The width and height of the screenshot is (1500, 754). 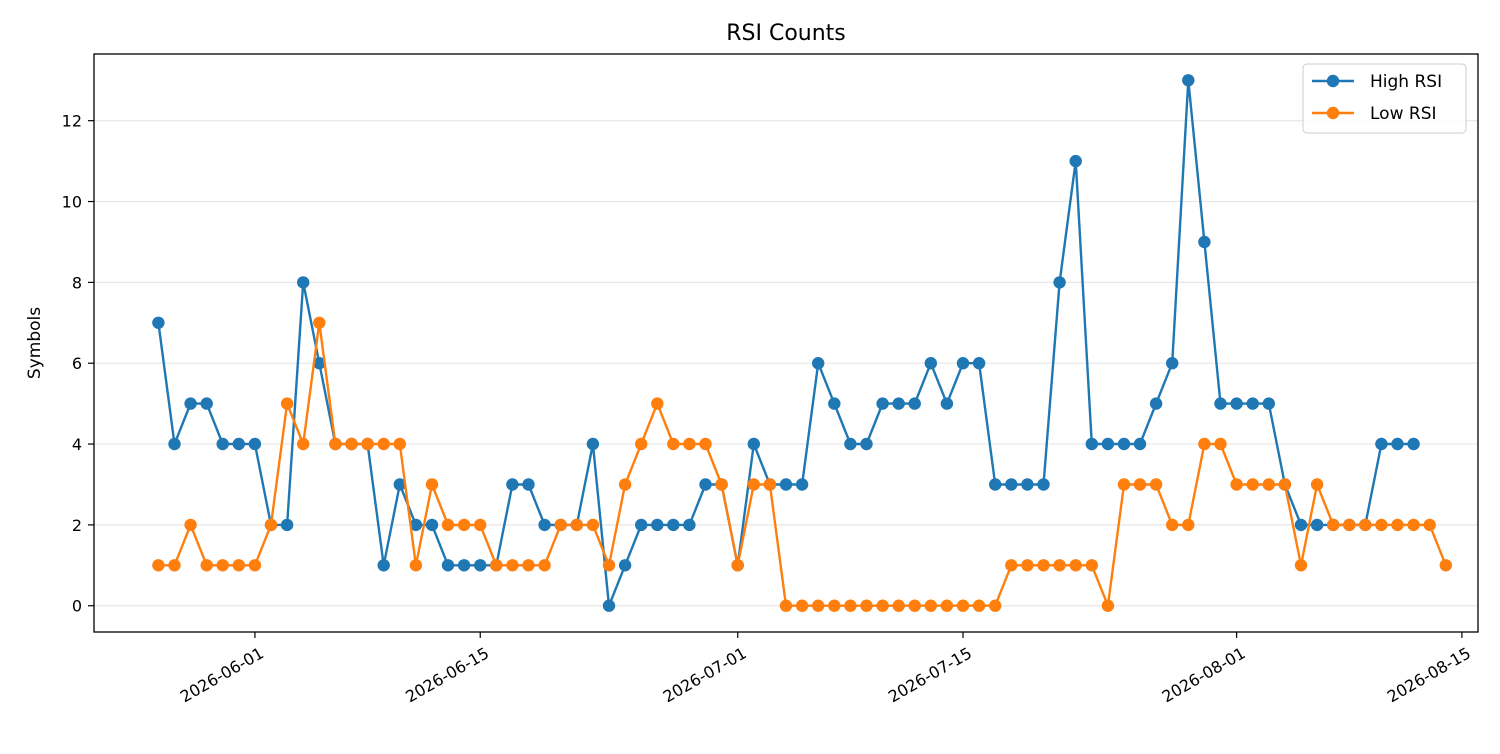 What do you see at coordinates (1204, 674) in the screenshot?
I see `x-tick-label: 2026-08-01` at bounding box center [1204, 674].